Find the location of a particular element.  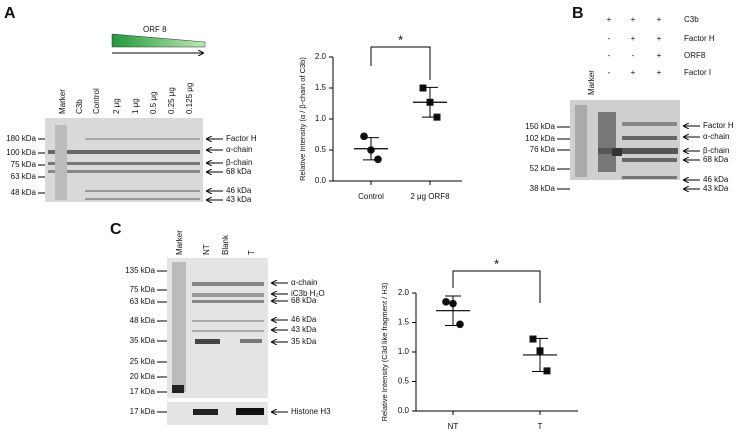

x-tick-label: T is located at coordinates (540, 426).